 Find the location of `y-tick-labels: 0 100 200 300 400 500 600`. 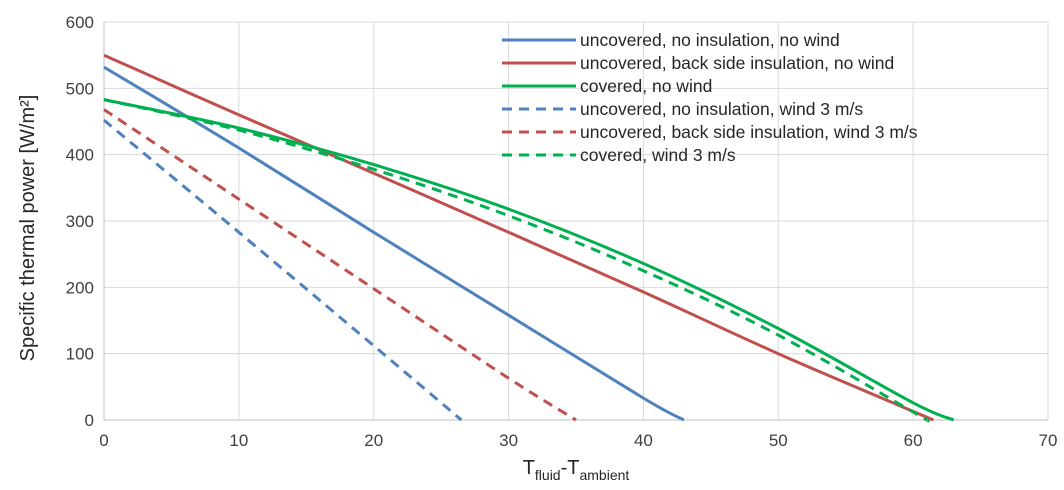

y-tick-labels: 0 100 200 300 400 500 600 is located at coordinates (80, 221).